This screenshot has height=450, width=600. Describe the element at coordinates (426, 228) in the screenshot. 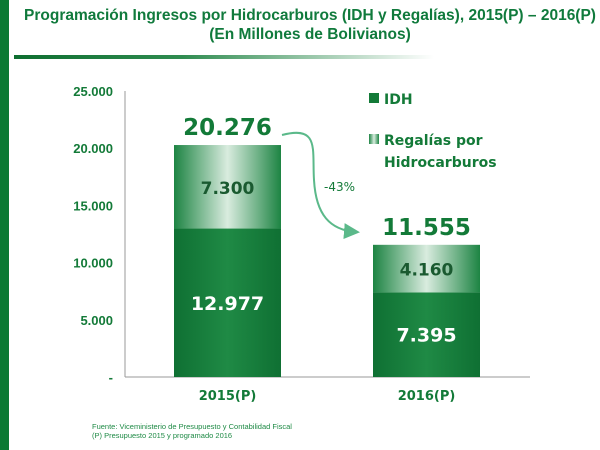

I see `total-label: 11.555` at that location.